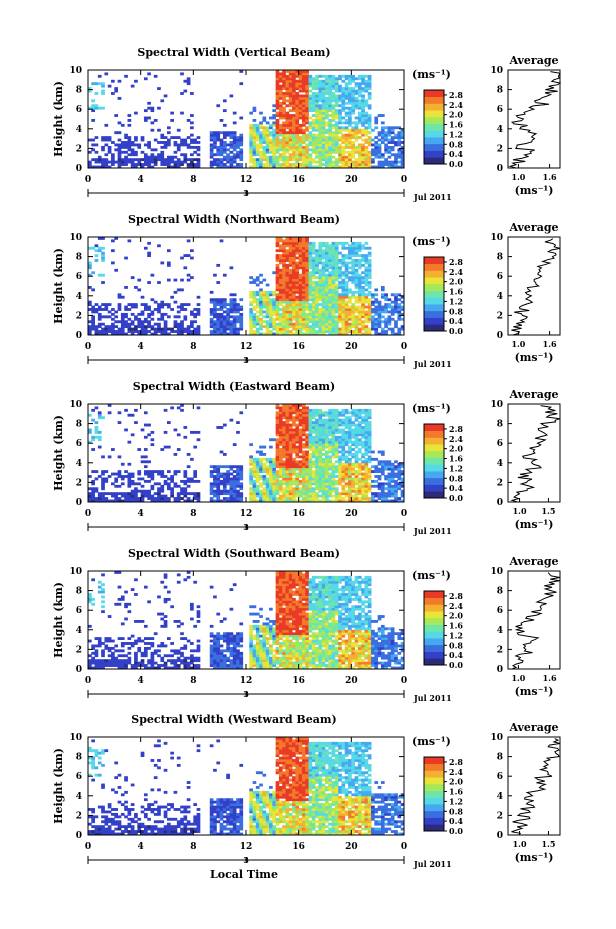 Image resolution: width=616 pixels, height=929 pixels. I want to click on colorbar-segment, so click(434, 127).